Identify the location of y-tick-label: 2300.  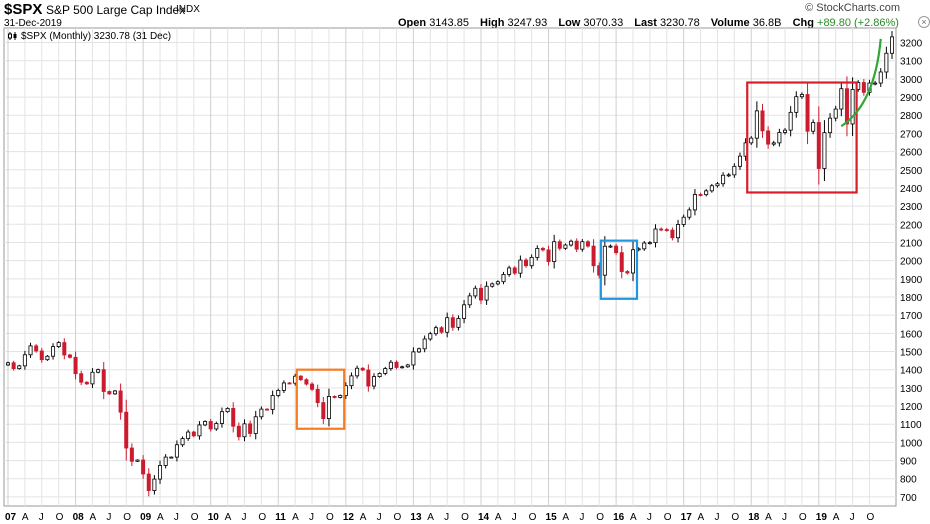
(911, 207).